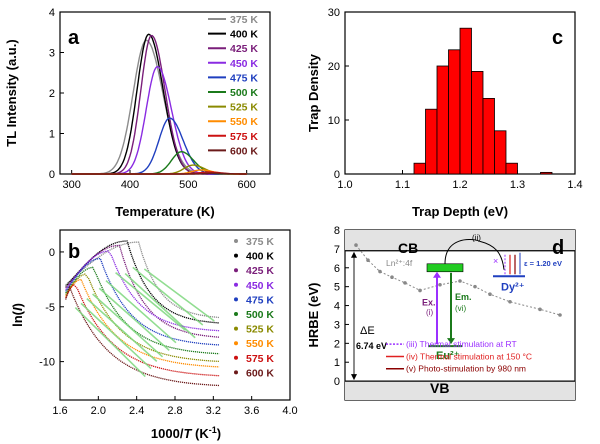 The height and width of the screenshot is (444, 600). What do you see at coordinates (557, 38) in the screenshot?
I see `panel-c-label: c` at bounding box center [557, 38].